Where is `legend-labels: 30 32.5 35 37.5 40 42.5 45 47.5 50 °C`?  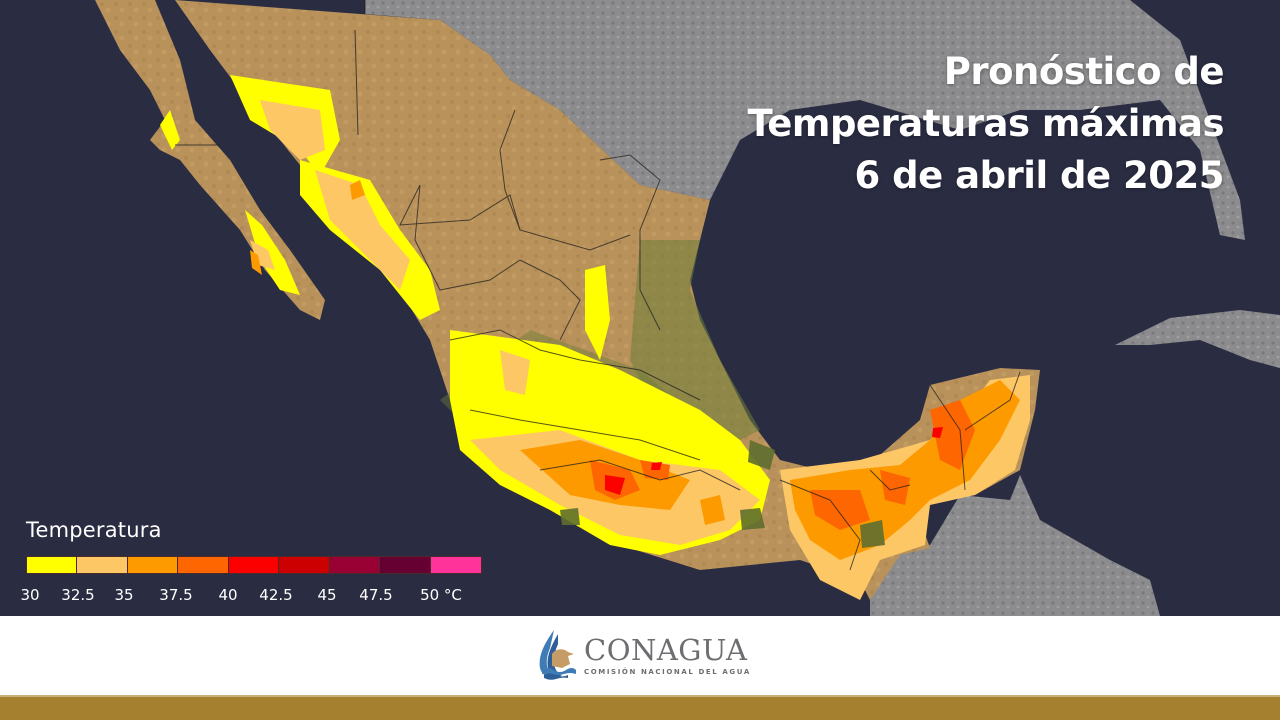
legend-labels: 30 32.5 35 37.5 40 42.5 45 47.5 50 °C is located at coordinates (263, 597).